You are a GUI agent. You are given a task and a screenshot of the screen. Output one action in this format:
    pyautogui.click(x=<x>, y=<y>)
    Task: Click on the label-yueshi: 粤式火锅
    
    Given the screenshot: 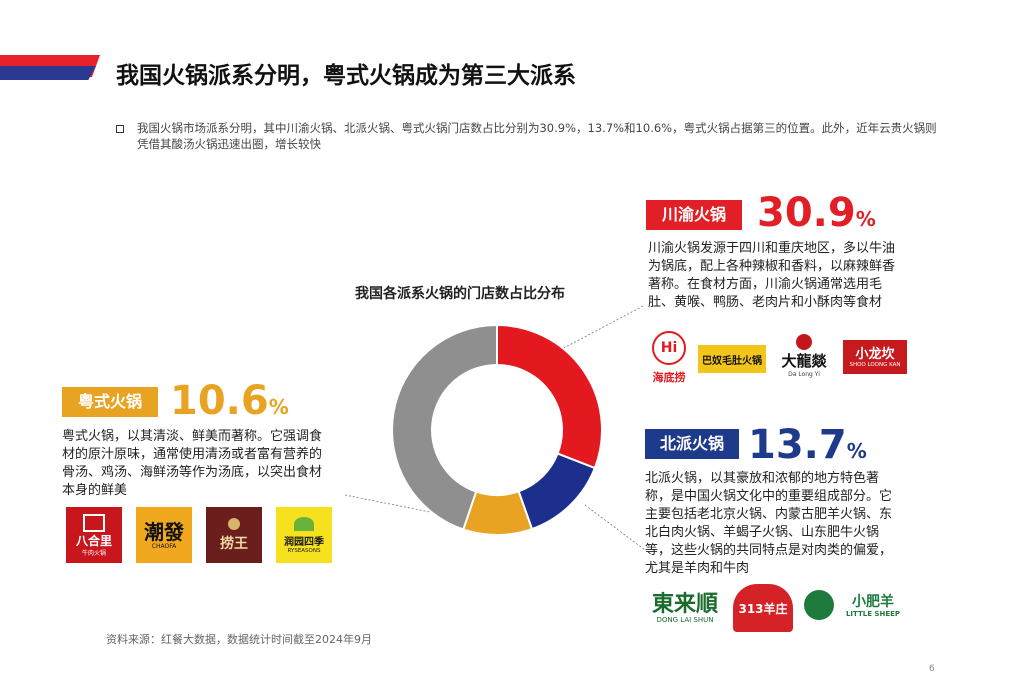 What is the action you would take?
    pyautogui.click(x=110, y=402)
    